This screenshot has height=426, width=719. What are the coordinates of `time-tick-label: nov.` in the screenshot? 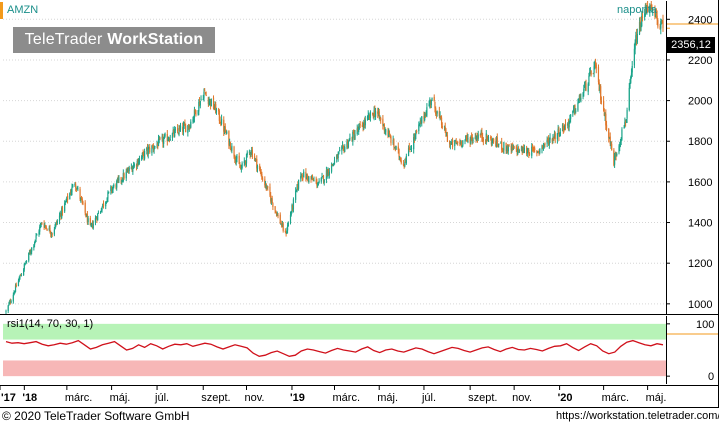 It's located at (255, 398).